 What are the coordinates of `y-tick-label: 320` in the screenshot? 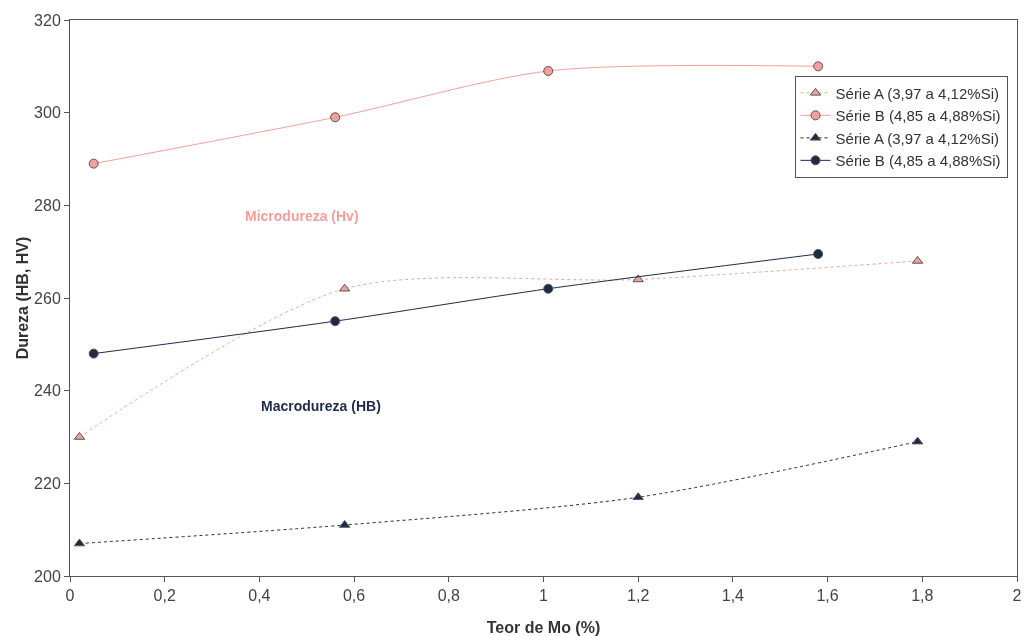 It's located at (47, 20).